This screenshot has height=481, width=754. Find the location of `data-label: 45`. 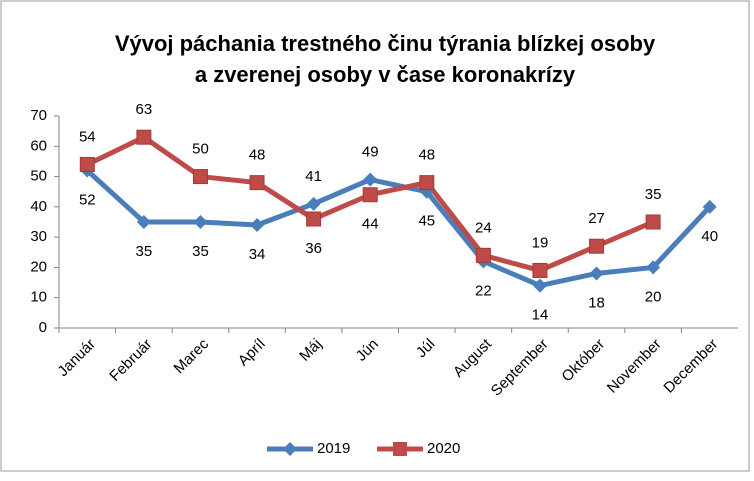

data-label: 45 is located at coordinates (426, 221).